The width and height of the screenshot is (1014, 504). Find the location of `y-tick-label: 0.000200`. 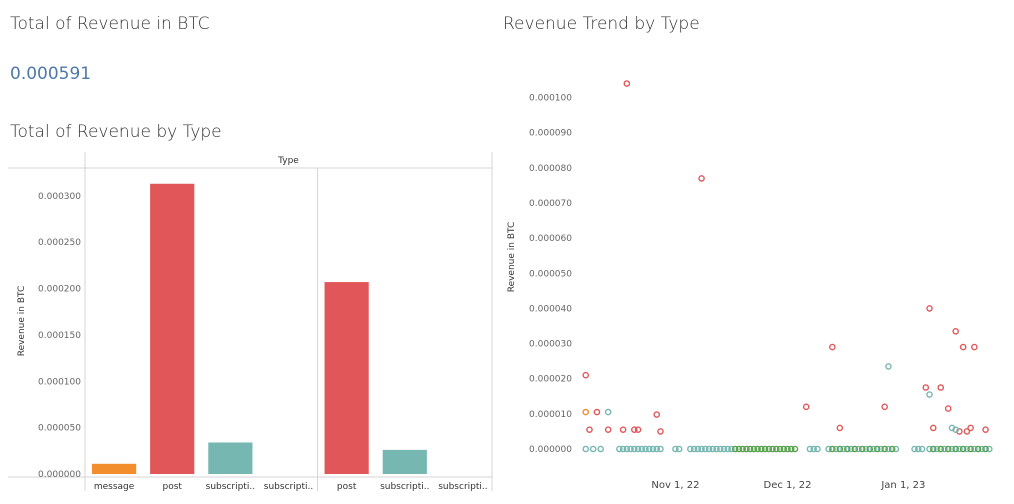

y-tick-label: 0.000200 is located at coordinates (59, 290).